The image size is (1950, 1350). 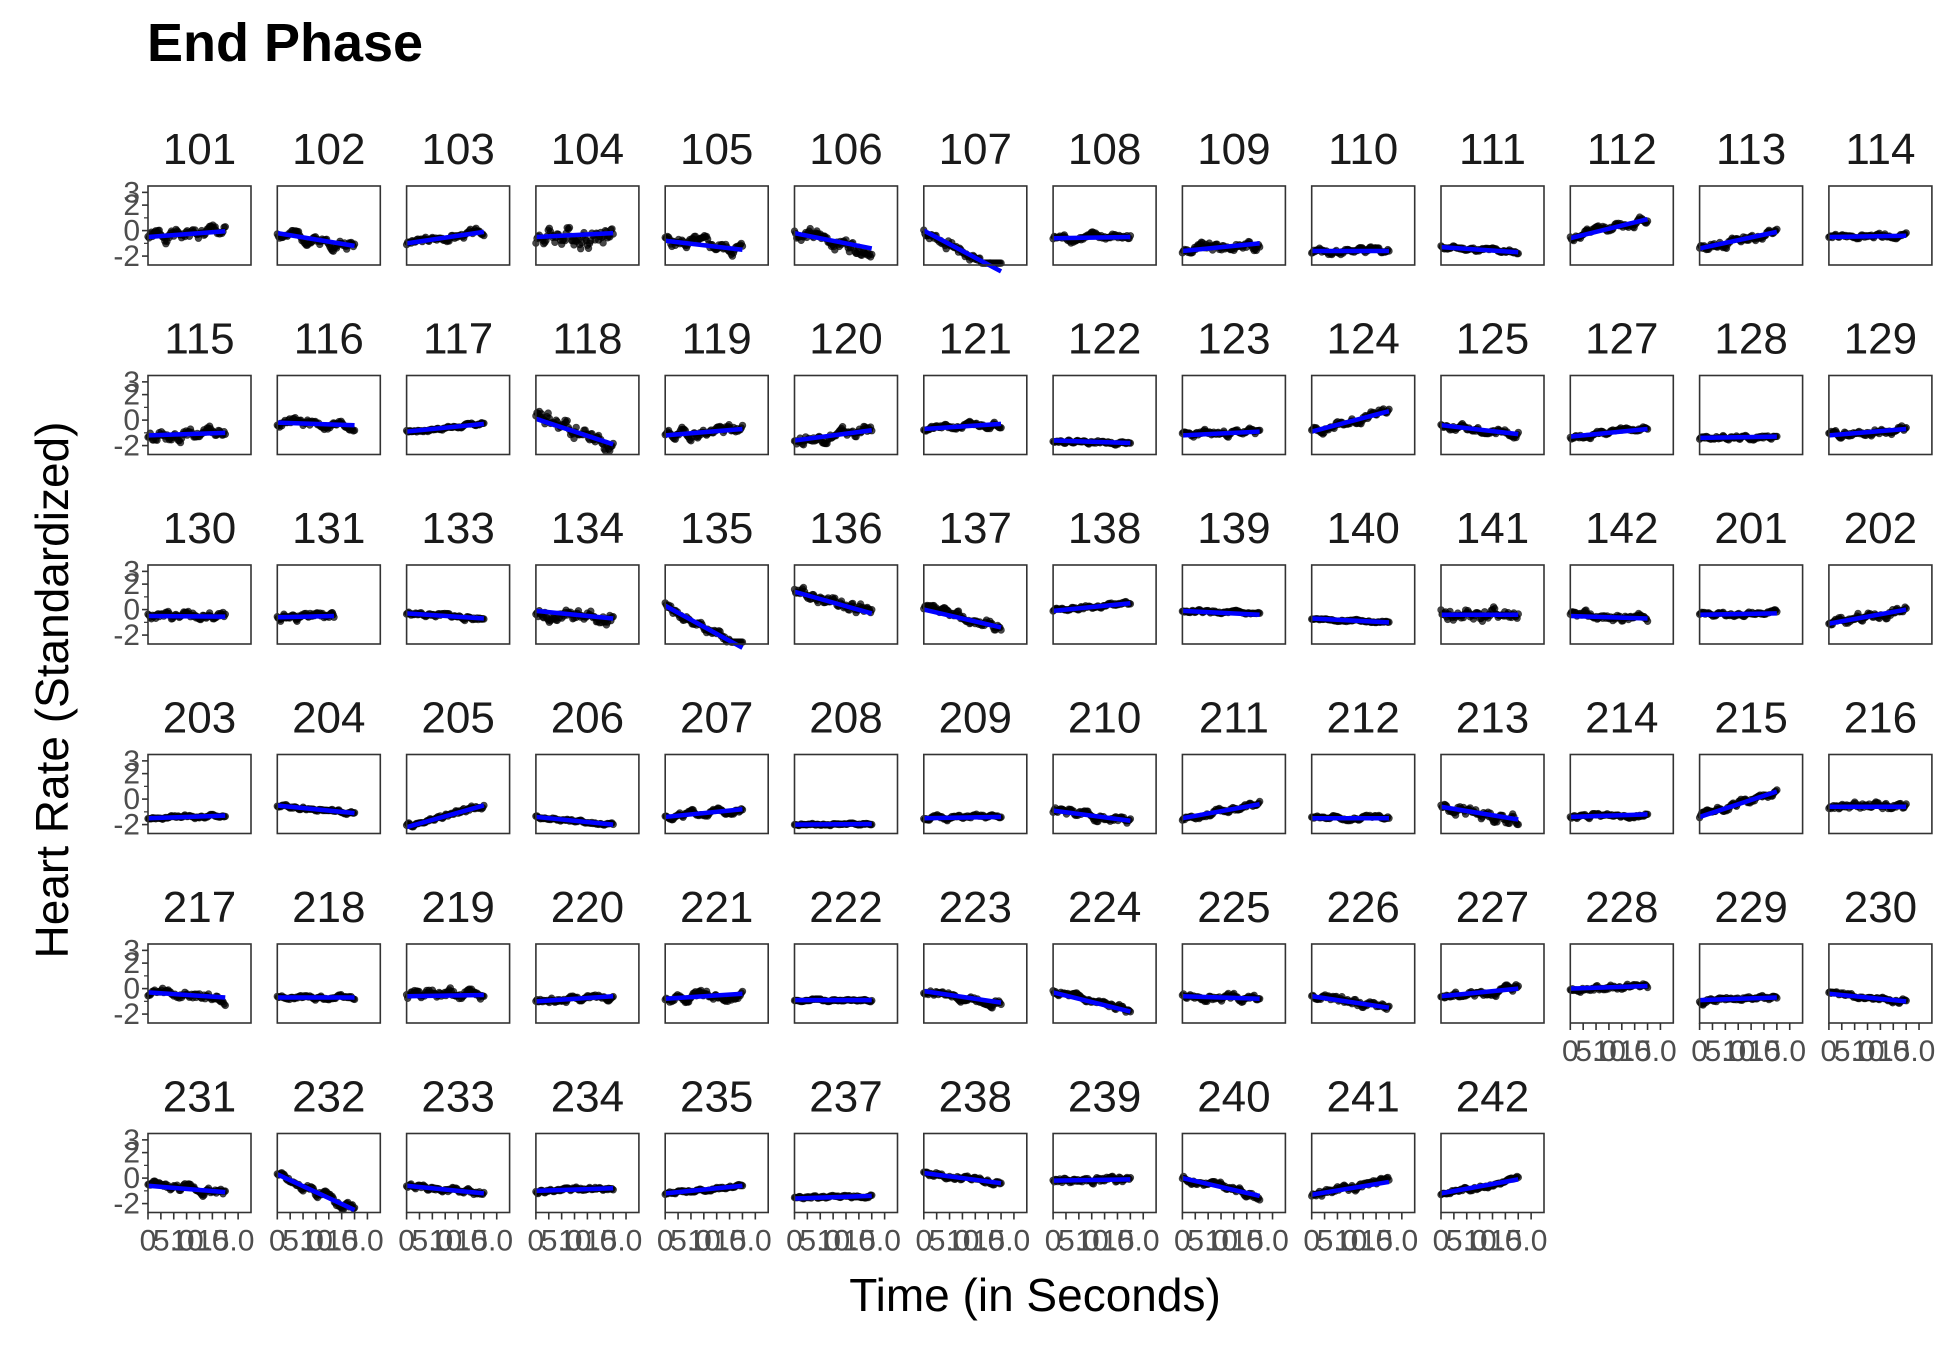 What do you see at coordinates (328, 907) in the screenshot?
I see `facet-label: 218` at bounding box center [328, 907].